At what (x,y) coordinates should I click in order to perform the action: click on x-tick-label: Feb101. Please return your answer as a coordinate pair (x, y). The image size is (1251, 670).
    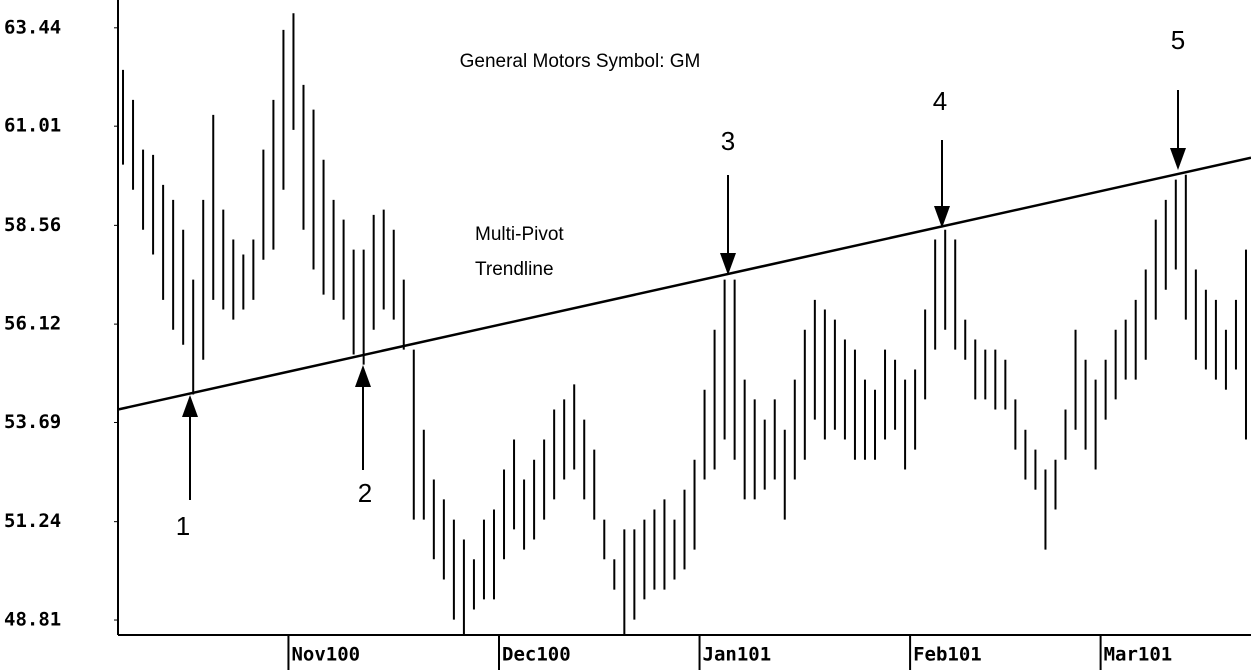
    Looking at the image, I should click on (947, 655).